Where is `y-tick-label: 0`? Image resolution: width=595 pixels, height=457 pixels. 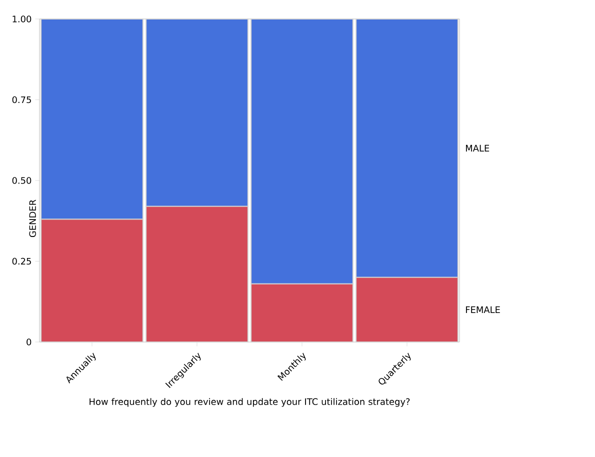 y-tick-label: 0 is located at coordinates (29, 342).